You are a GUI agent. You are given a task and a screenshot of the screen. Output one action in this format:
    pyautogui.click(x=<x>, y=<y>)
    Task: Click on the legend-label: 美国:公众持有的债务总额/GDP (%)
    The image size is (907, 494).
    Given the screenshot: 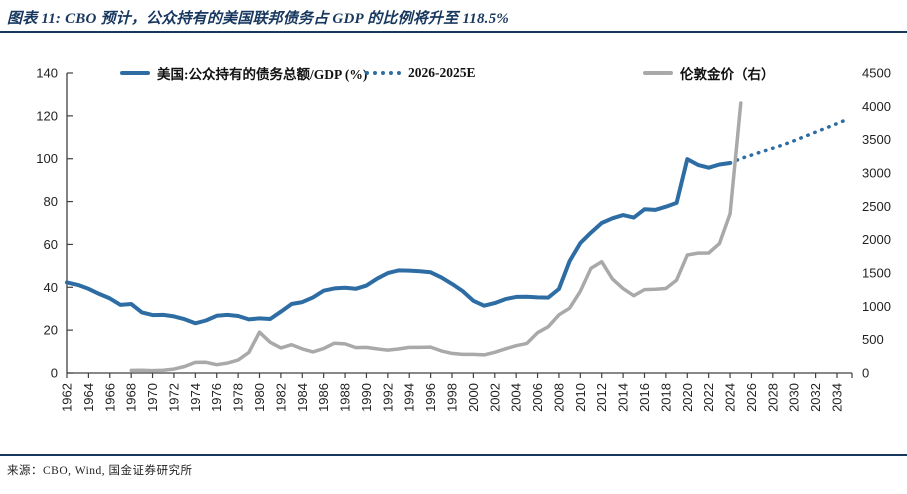 What is the action you would take?
    pyautogui.click(x=262, y=74)
    